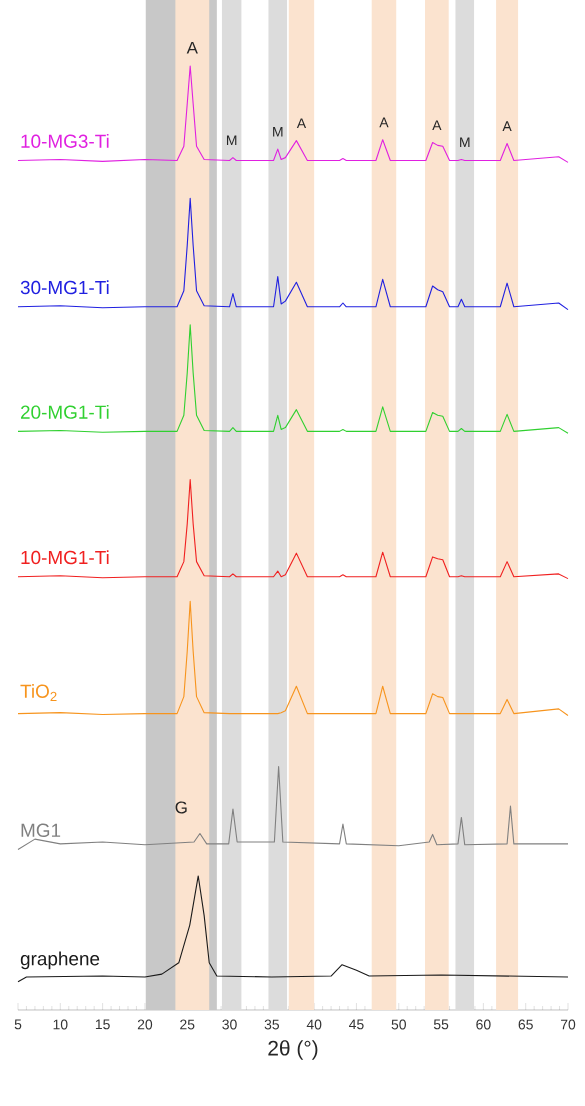 This screenshot has width=585, height=1106. Describe the element at coordinates (18, 1024) in the screenshot. I see `x-tick-label: 5` at that location.